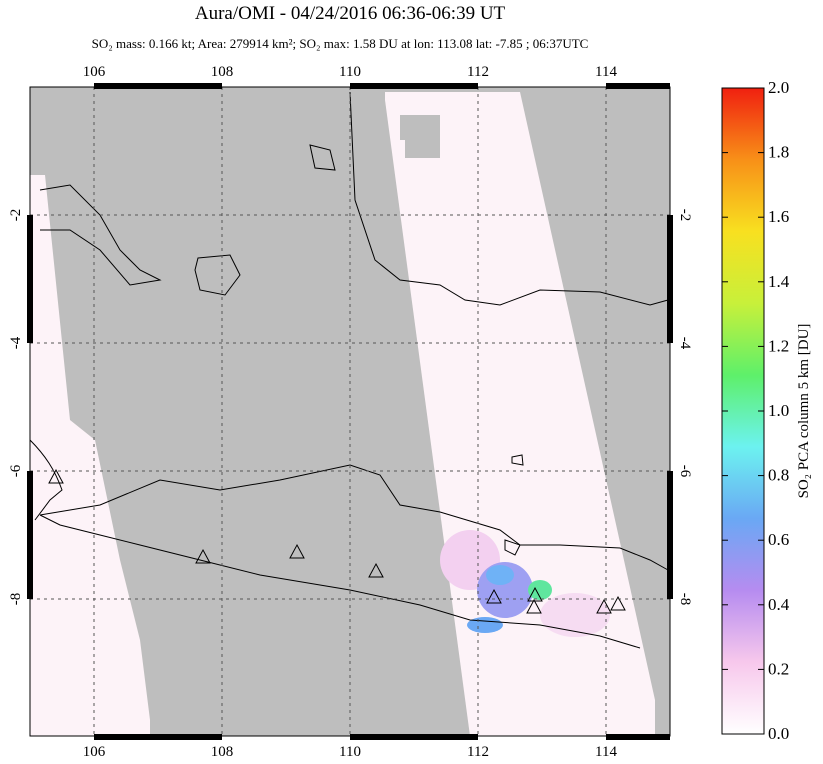 This screenshot has height=764, width=823. What do you see at coordinates (778, 152) in the screenshot?
I see `colorbar-tick-label: 1.8` at bounding box center [778, 152].